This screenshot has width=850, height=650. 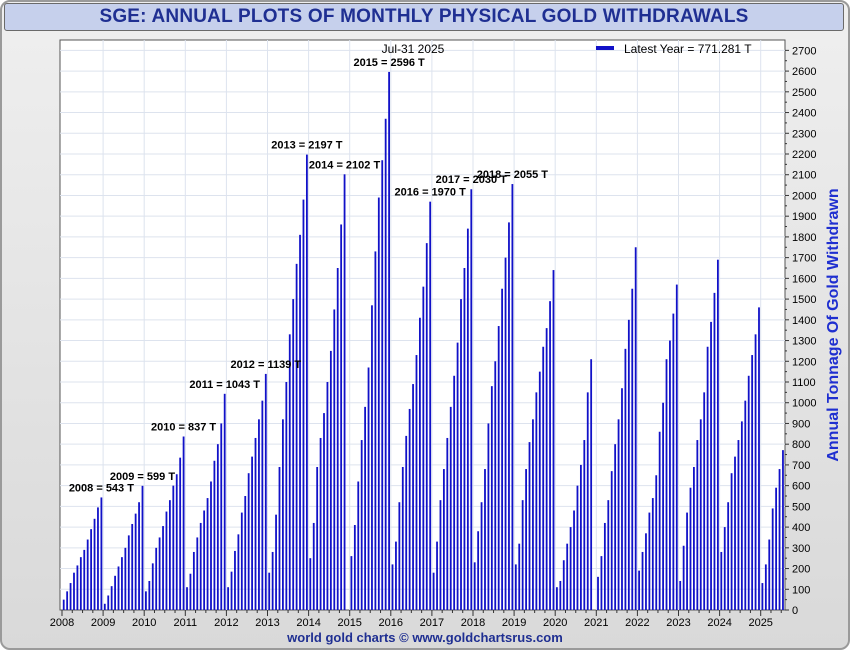 What do you see at coordinates (472, 180) in the screenshot?
I see `data-label: 2017 = 2030 T` at bounding box center [472, 180].